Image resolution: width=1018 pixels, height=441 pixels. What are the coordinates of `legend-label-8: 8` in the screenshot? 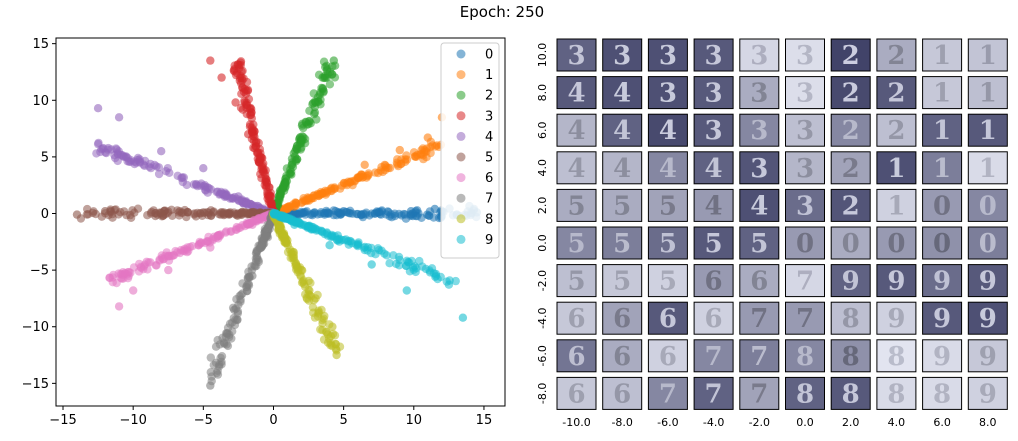 It's located at (489, 219).